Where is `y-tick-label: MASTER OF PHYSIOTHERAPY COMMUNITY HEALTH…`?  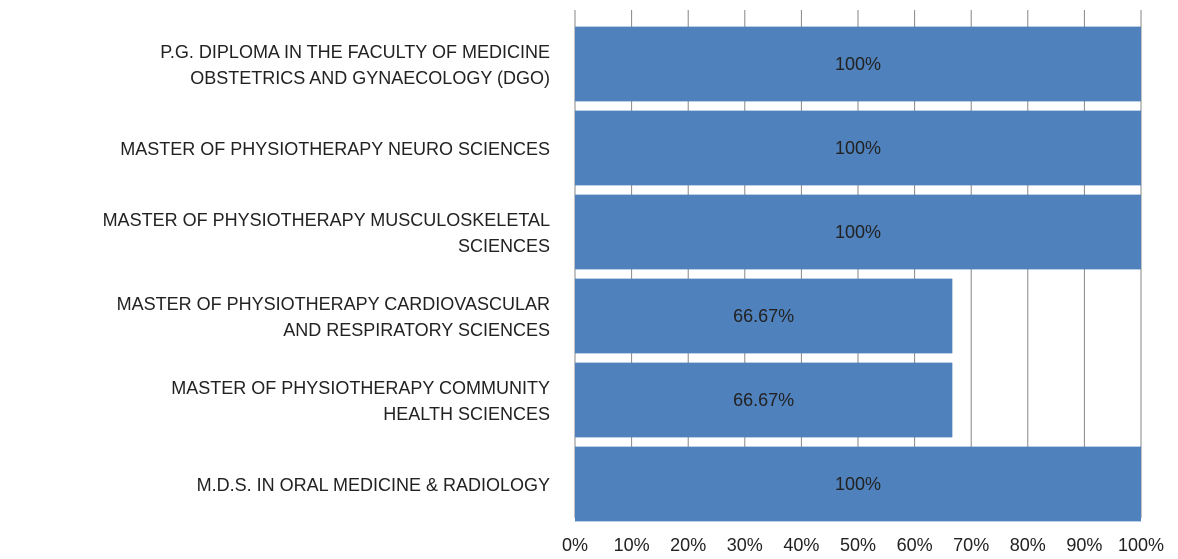
y-tick-label: MASTER OF PHYSIOTHERAPY COMMUNITY HEALTH… is located at coordinates (360, 401).